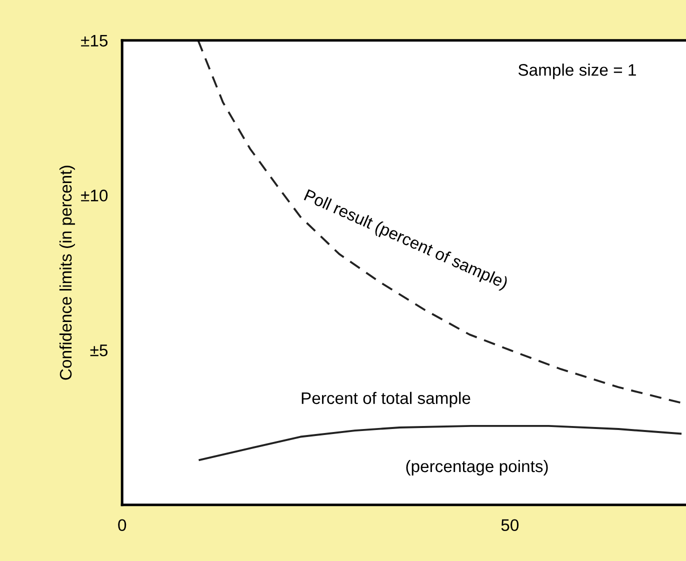 The height and width of the screenshot is (561, 686). I want to click on x-tick-label: 50, so click(510, 525).